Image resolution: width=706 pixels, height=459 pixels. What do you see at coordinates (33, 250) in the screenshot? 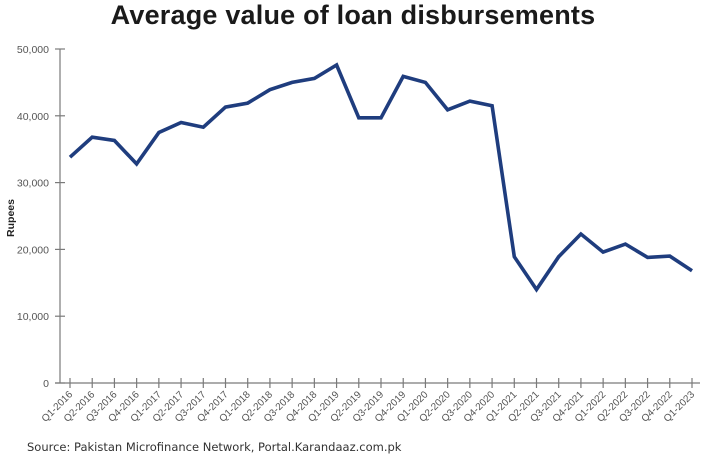
I see `y-tick-label: 20,000` at bounding box center [33, 250].